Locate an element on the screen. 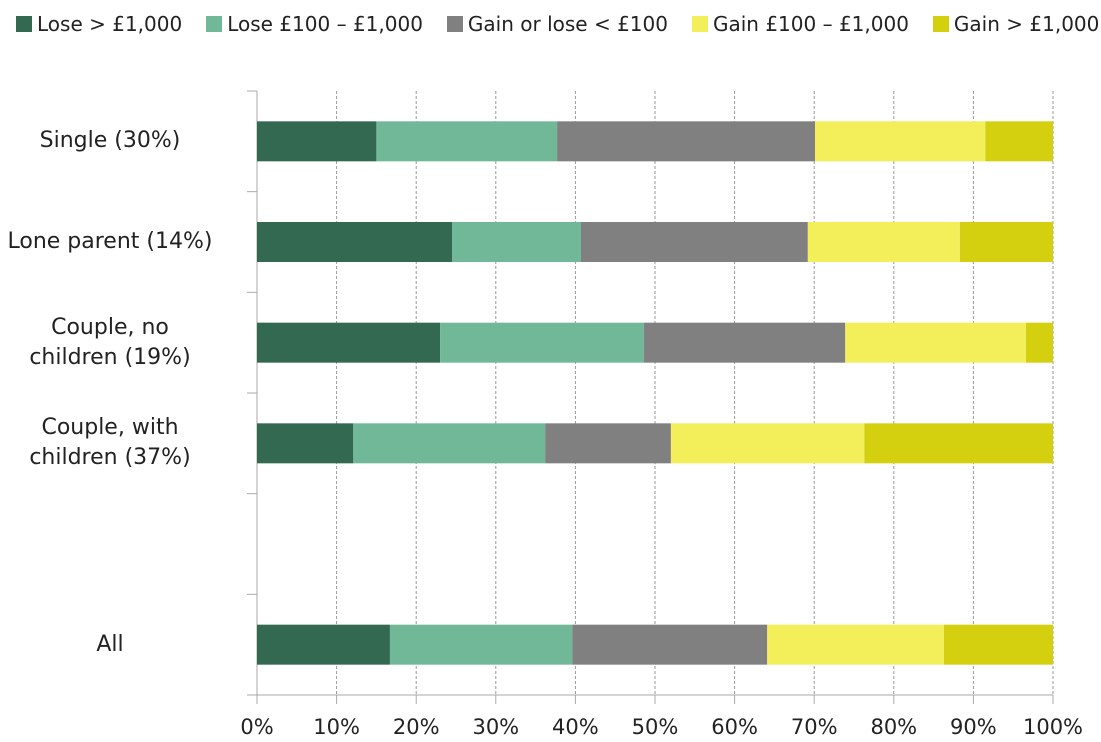  legend-label: Lose > £1,000 is located at coordinates (110, 24).